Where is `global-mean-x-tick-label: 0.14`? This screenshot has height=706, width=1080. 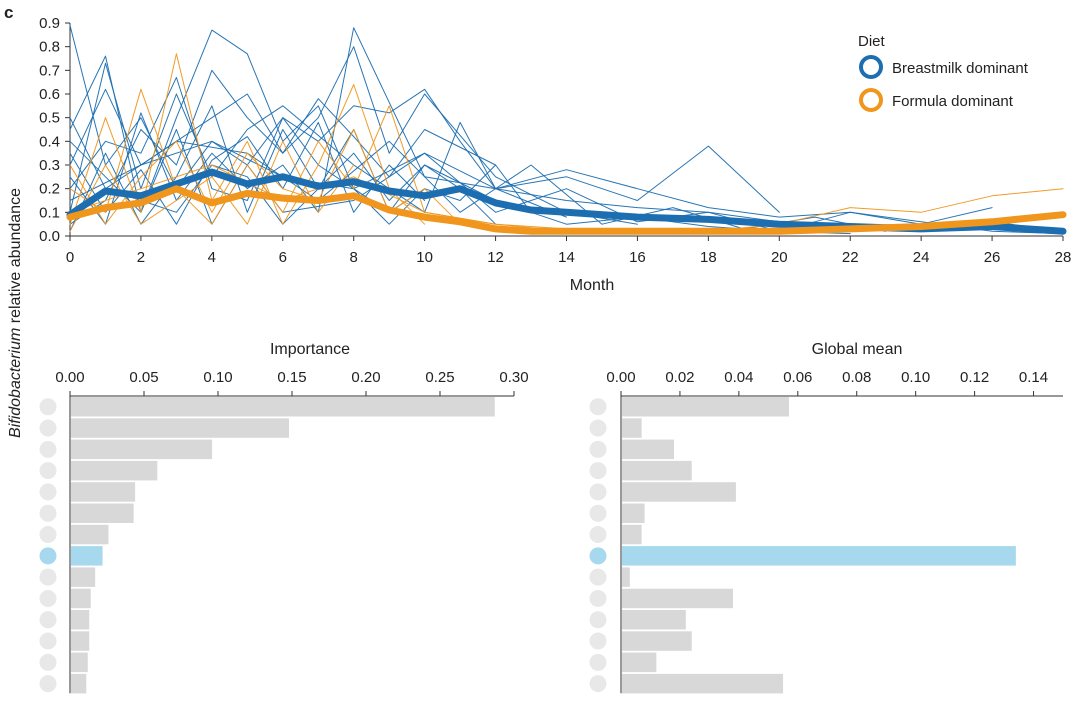
global-mean-x-tick-label: 0.14 is located at coordinates (1033, 377).